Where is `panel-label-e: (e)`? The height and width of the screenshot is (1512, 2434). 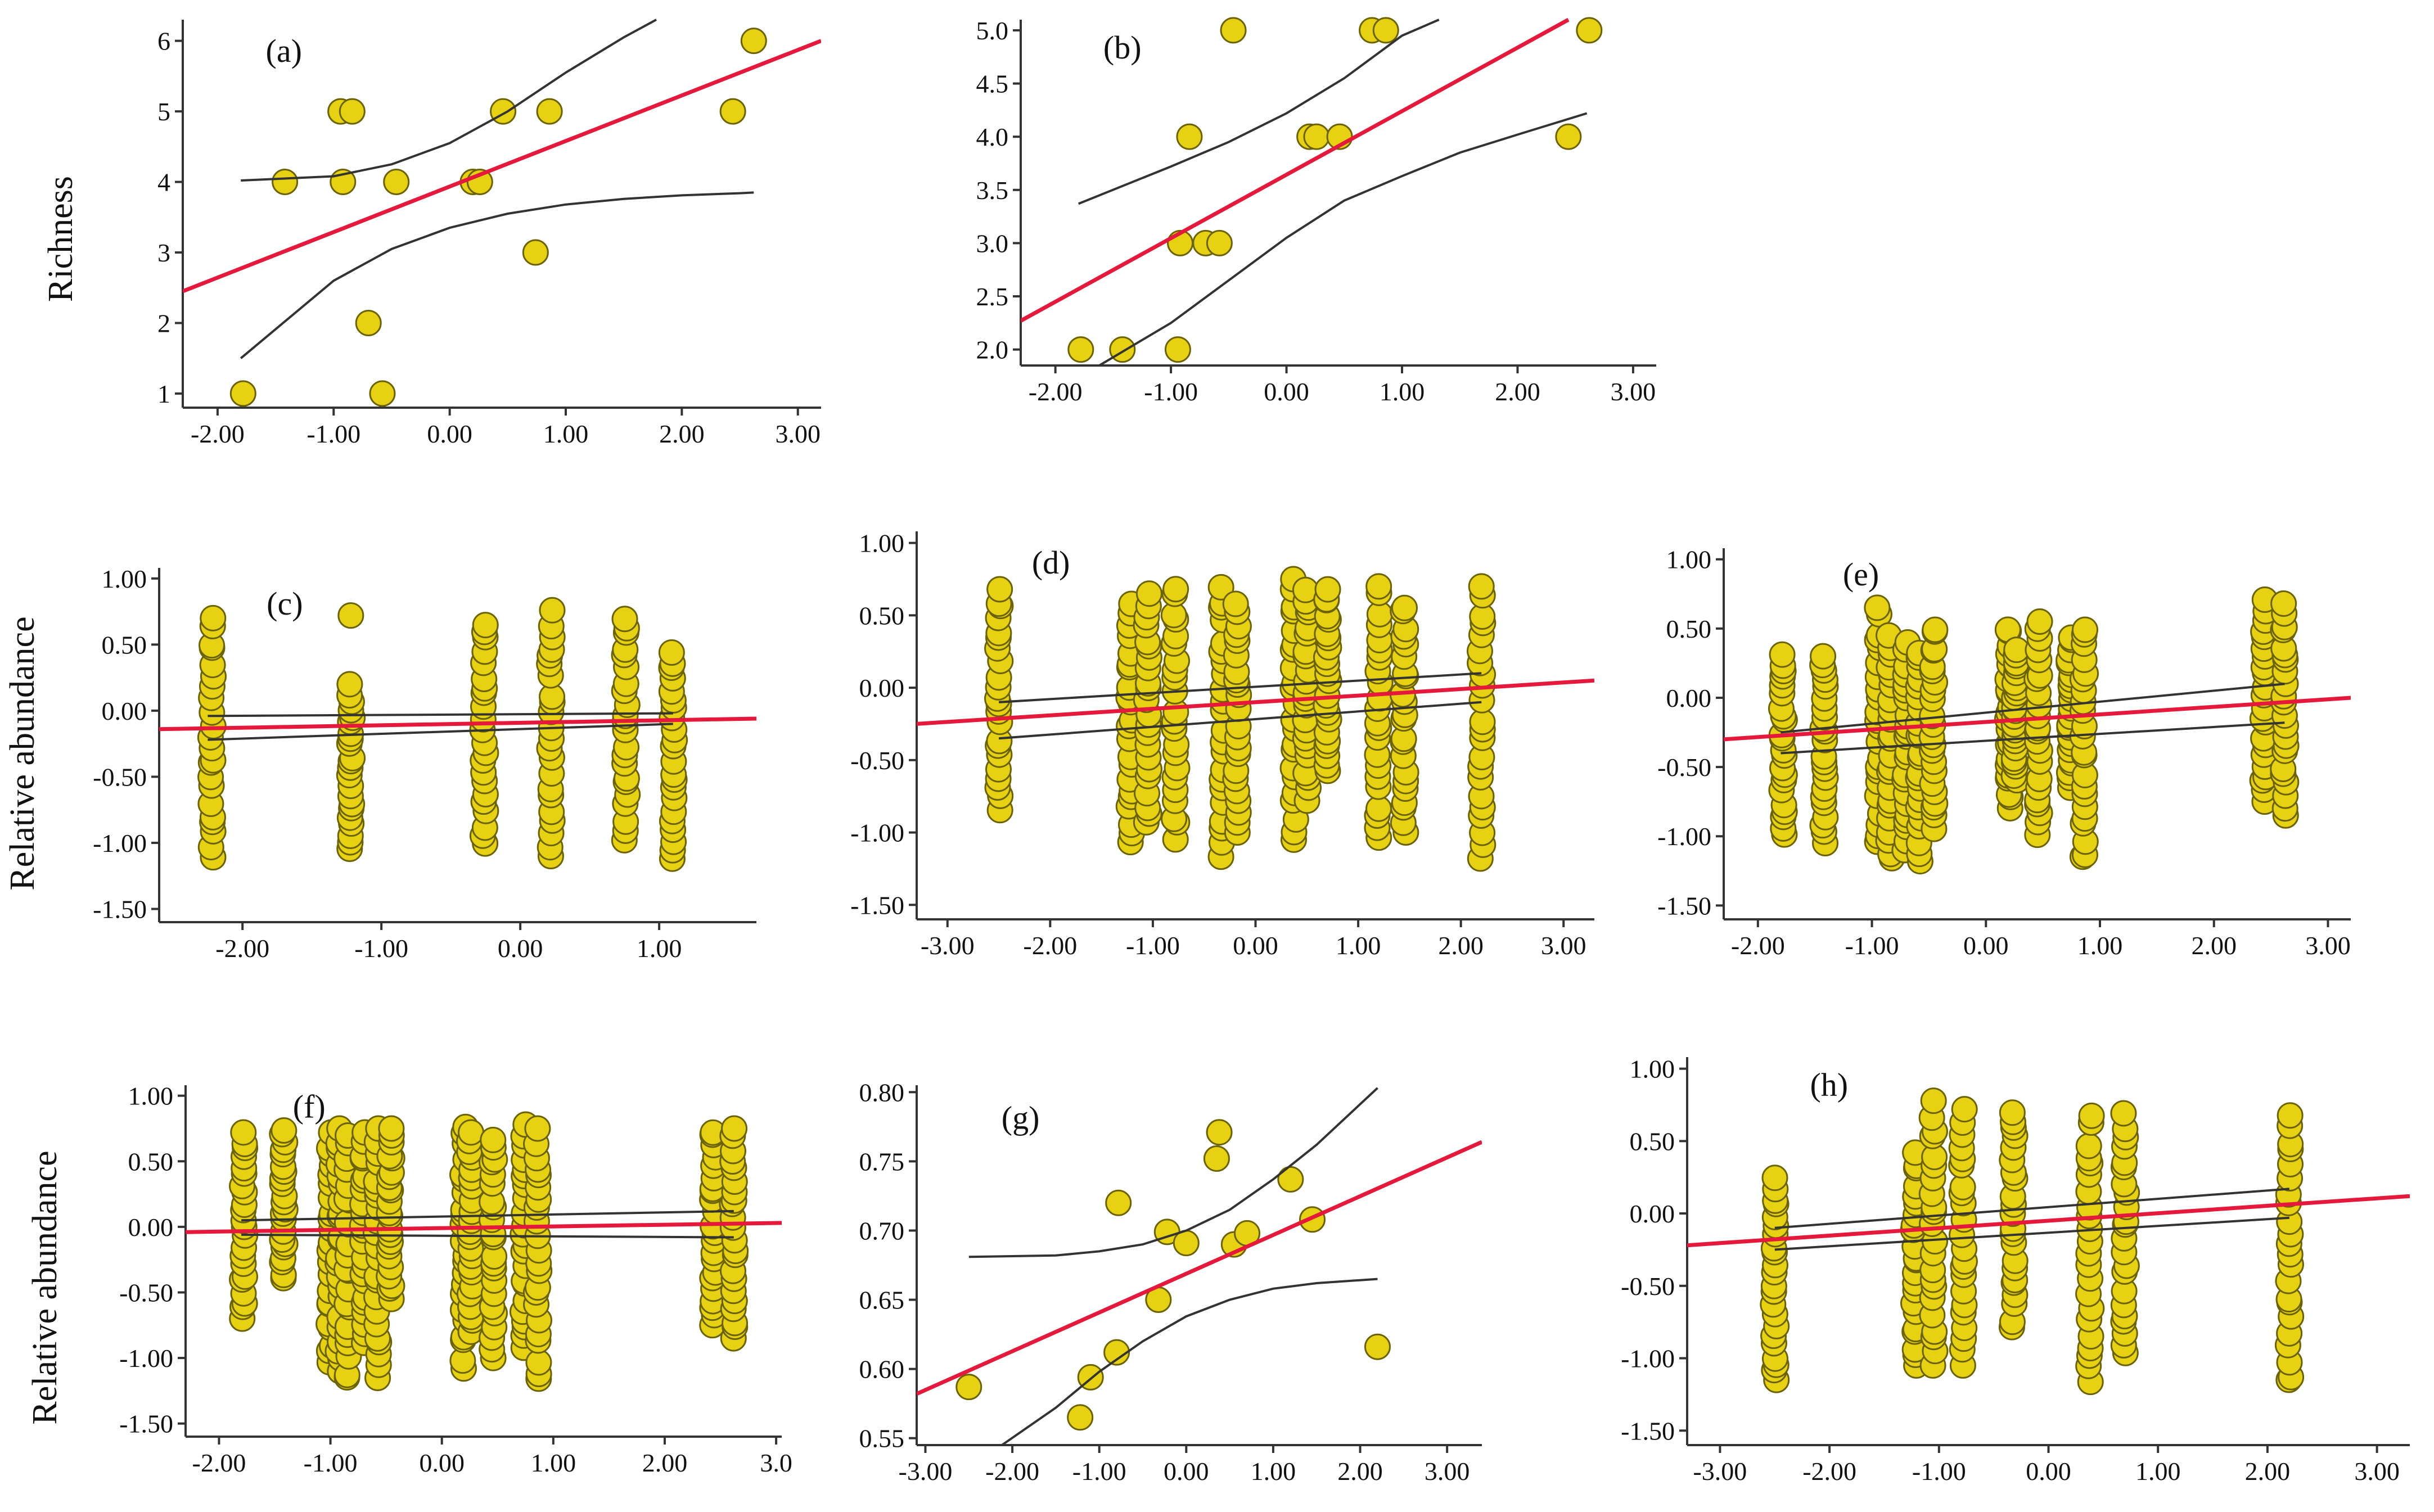 panel-label-e: (e) is located at coordinates (1861, 575).